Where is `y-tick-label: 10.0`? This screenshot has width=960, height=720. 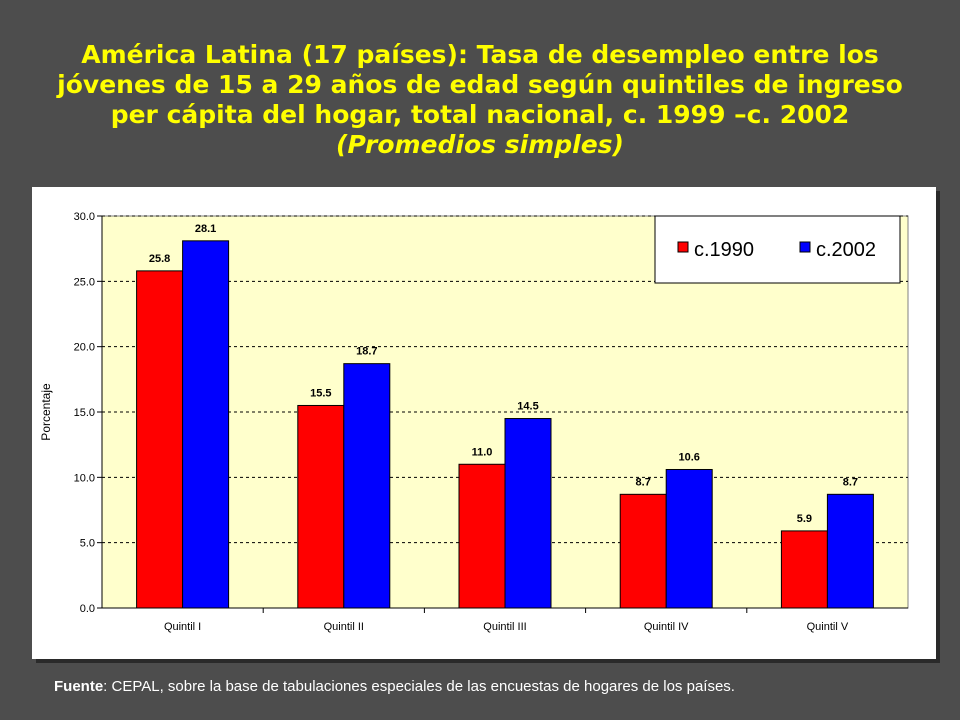
y-tick-label: 10.0 is located at coordinates (84, 478).